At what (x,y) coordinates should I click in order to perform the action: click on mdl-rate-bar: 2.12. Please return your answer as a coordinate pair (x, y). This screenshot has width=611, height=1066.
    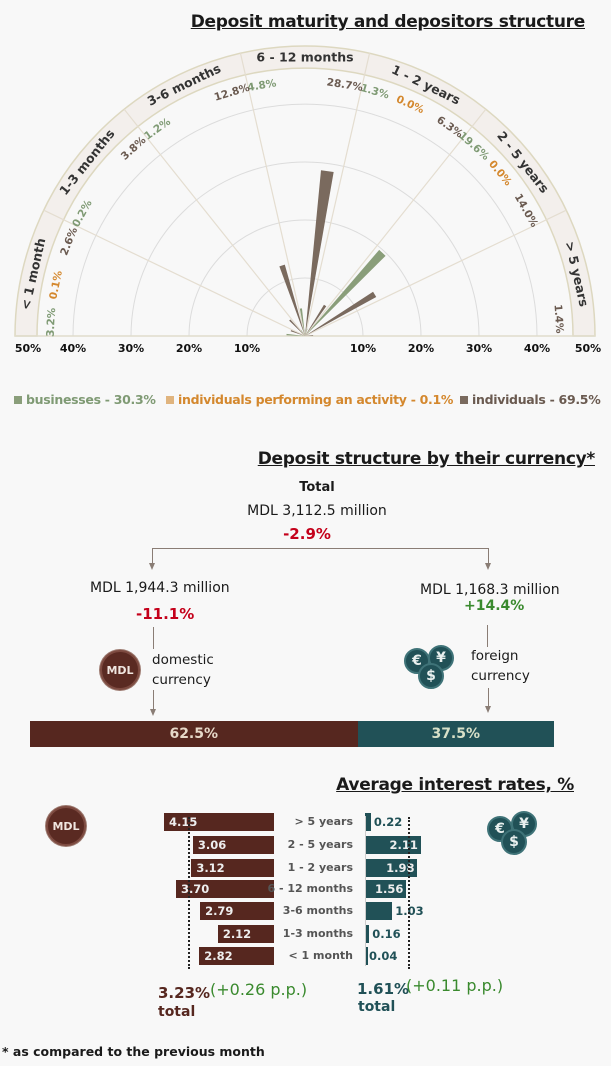
    Looking at the image, I should click on (245, 934).